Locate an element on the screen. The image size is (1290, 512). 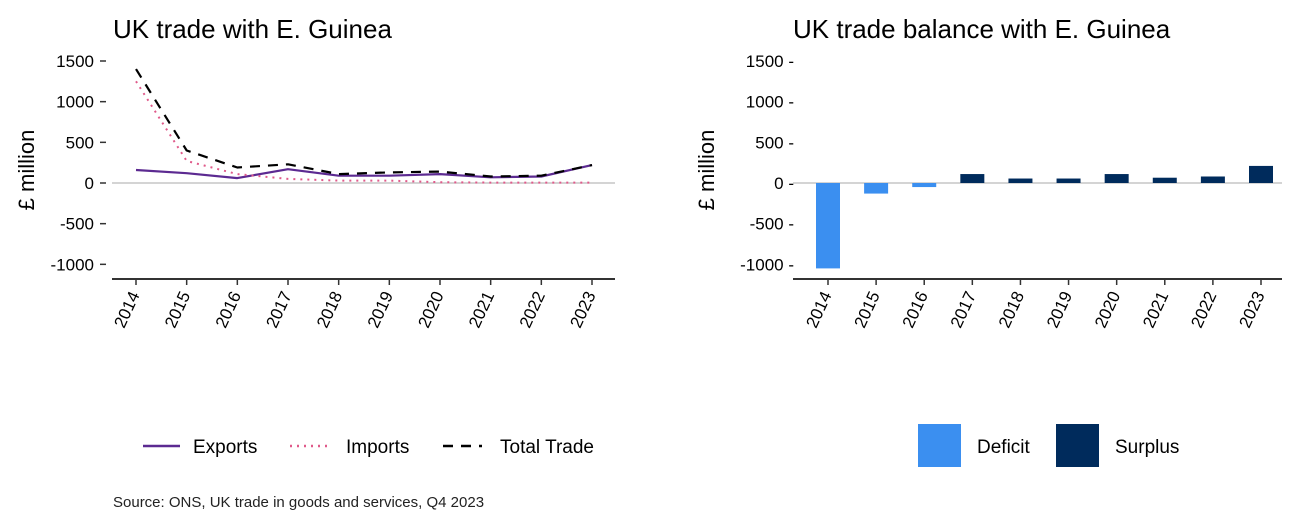
bar-2016 is located at coordinates (924, 185).